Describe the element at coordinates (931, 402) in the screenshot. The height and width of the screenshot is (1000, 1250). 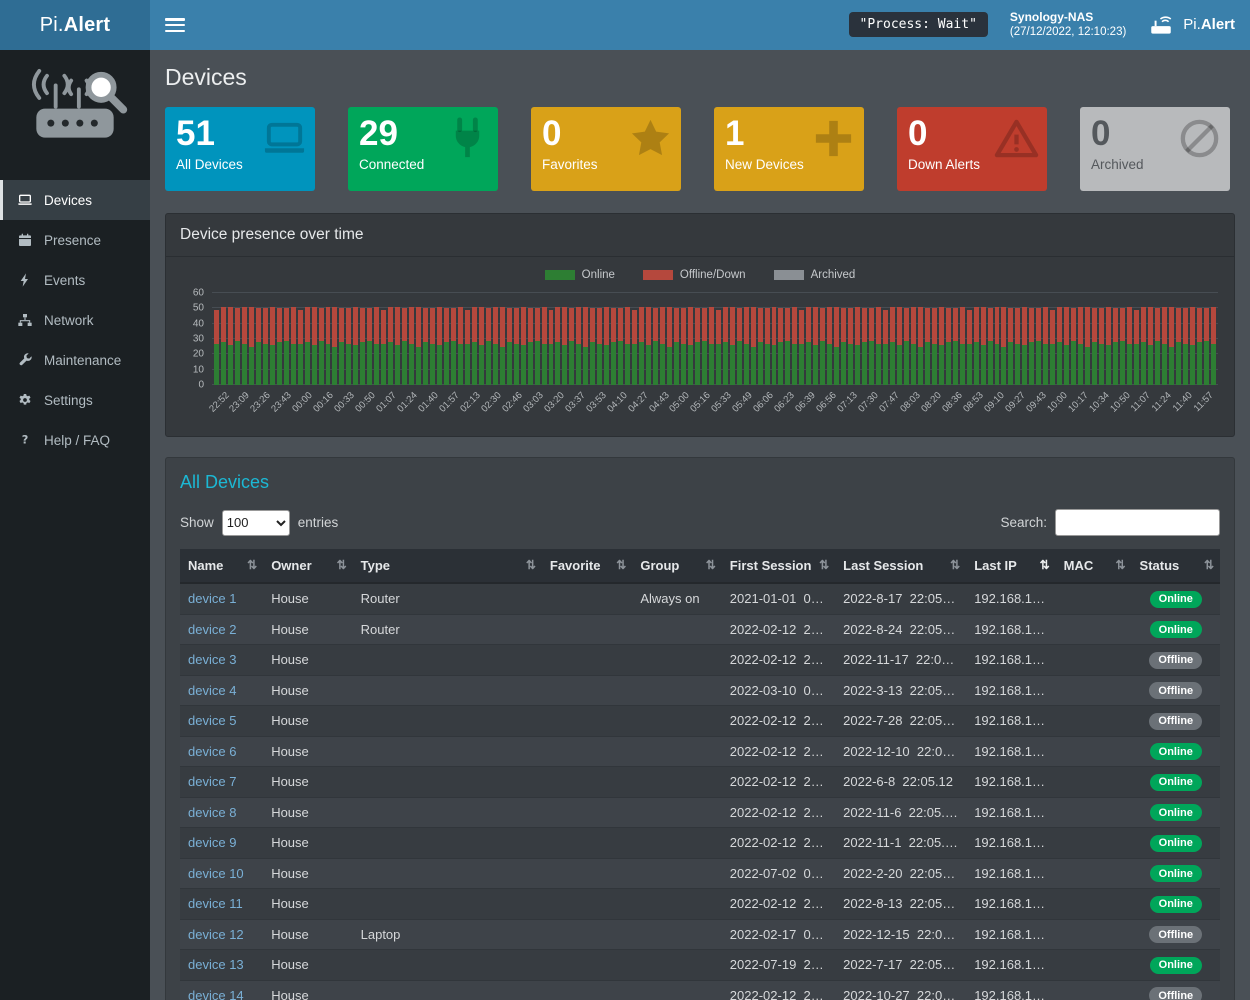
I see `x-tick-label: 08:20` at that location.